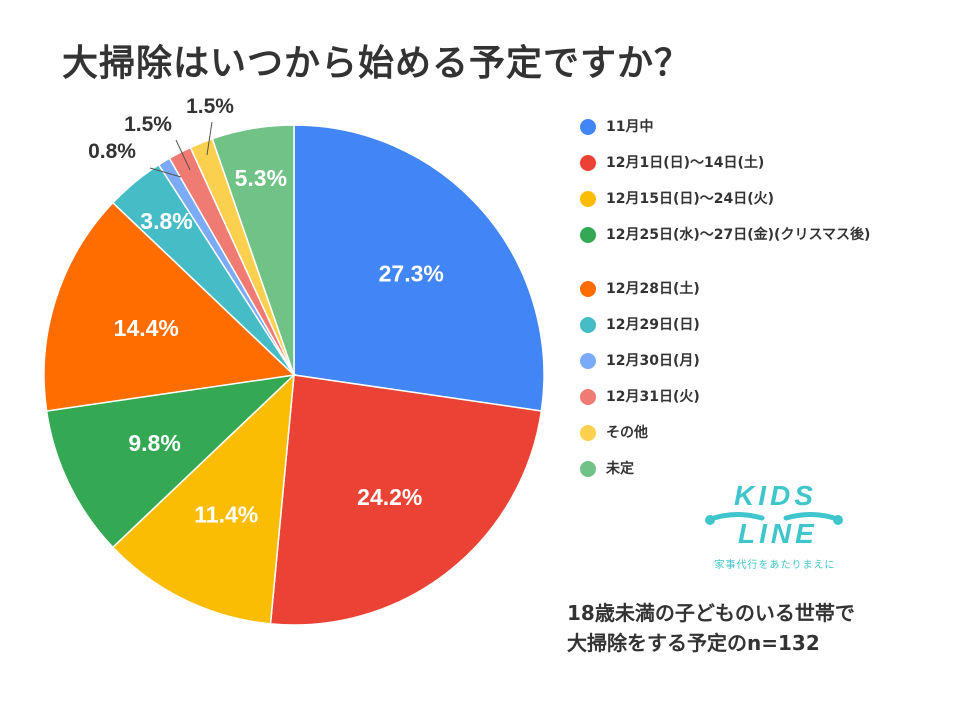 Image resolution: width=960 pixels, height=720 pixels. What do you see at coordinates (693, 643) in the screenshot?
I see `note-line-2: 大掃除をする予定のn=132` at bounding box center [693, 643].